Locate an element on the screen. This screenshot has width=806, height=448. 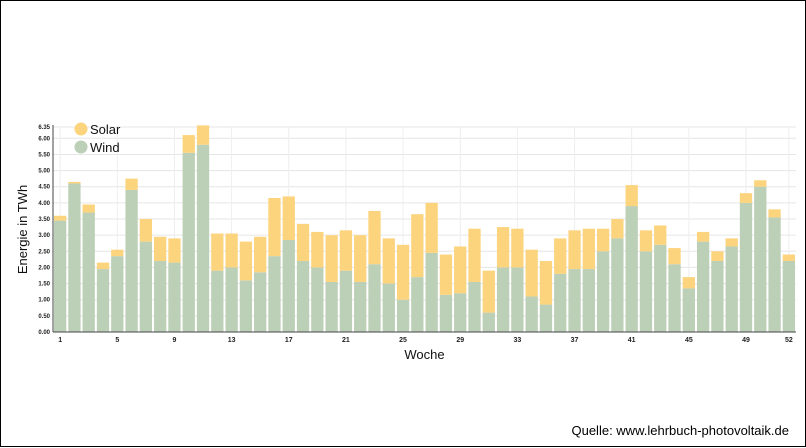
x-tick-label: 37 is located at coordinates (575, 340).